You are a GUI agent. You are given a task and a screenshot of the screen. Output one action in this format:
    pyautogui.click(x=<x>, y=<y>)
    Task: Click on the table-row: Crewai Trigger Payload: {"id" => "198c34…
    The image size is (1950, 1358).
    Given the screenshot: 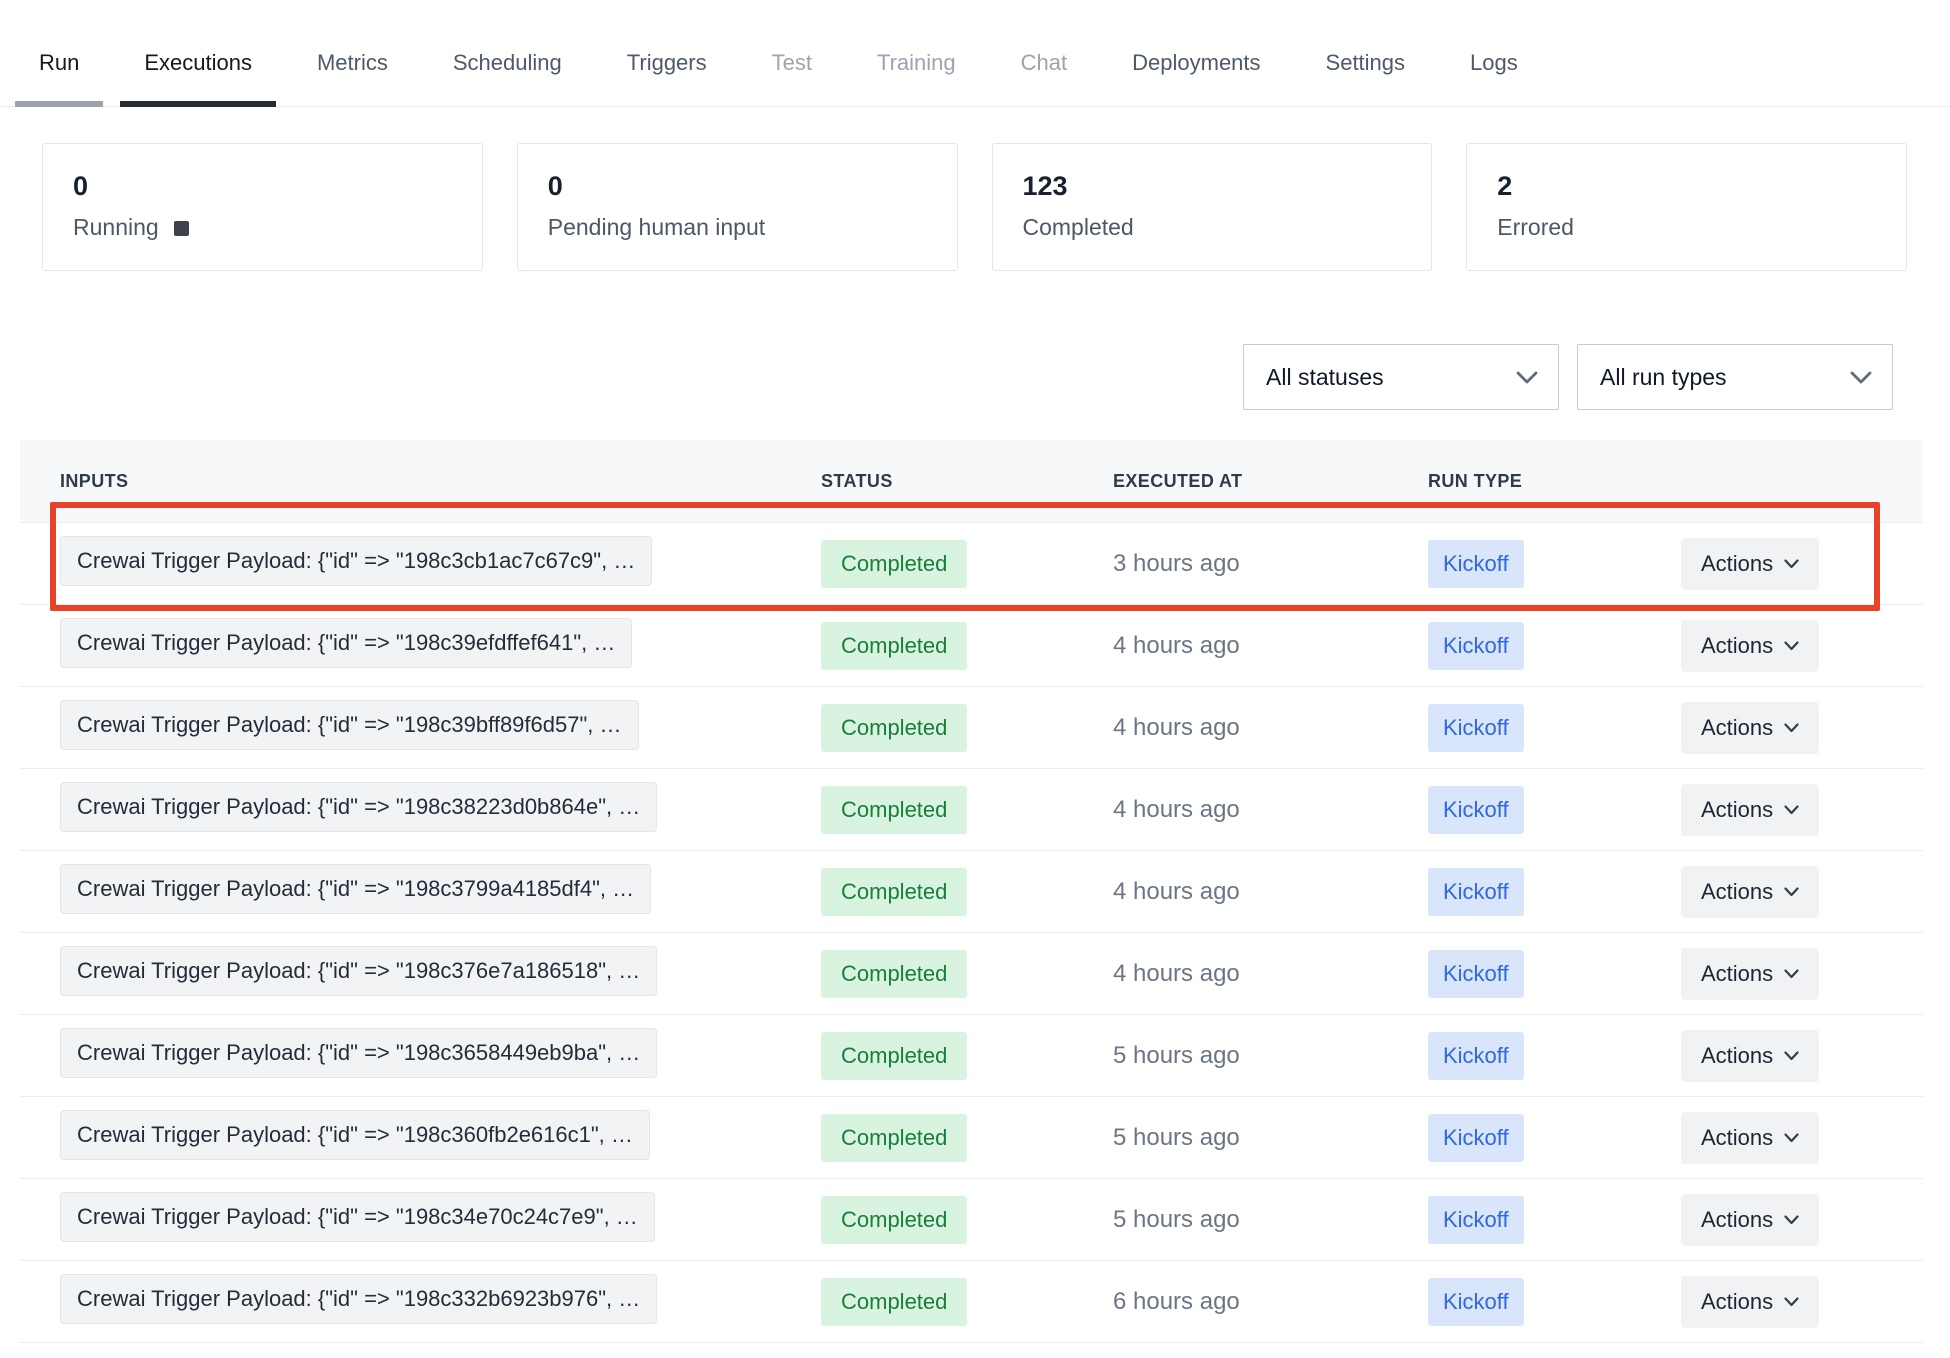 What is the action you would take?
    pyautogui.click(x=971, y=1219)
    